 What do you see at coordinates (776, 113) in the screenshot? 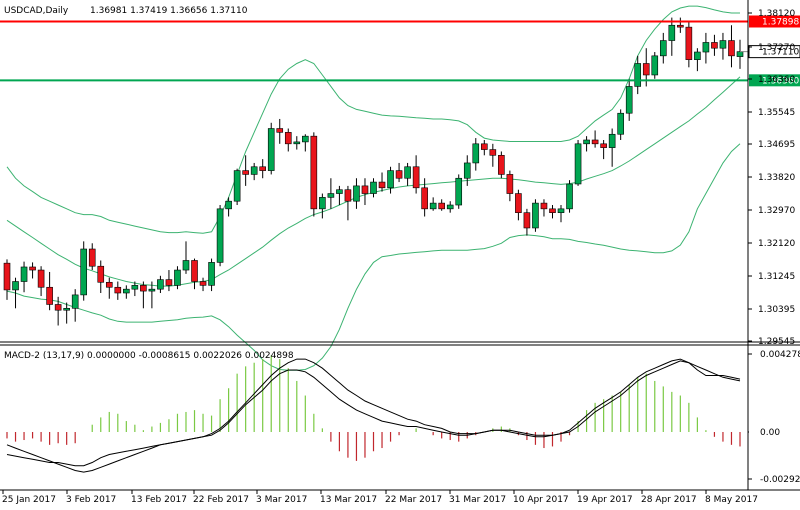
I see `price-tick-label: 1.35545` at bounding box center [776, 113].